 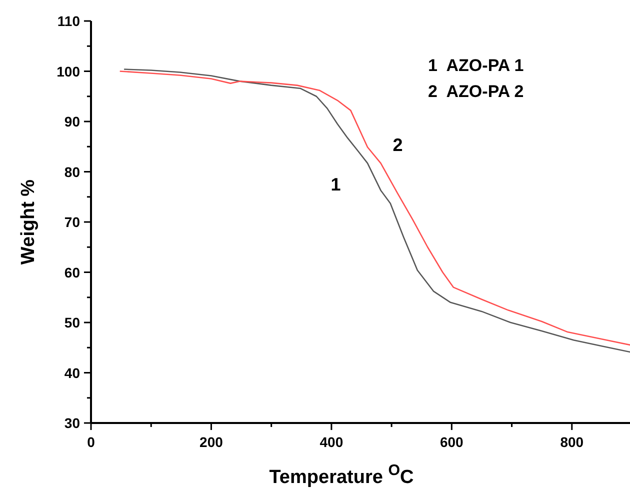 What do you see at coordinates (452, 442) in the screenshot?
I see `x-tick-label: 600` at bounding box center [452, 442].